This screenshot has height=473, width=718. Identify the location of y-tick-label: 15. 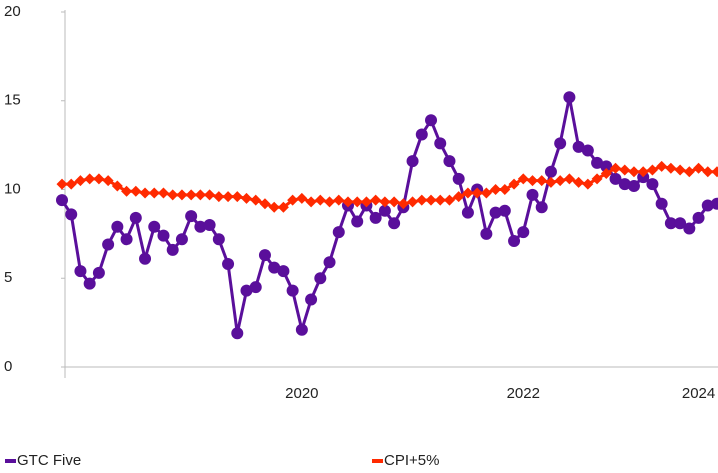
(12, 100).